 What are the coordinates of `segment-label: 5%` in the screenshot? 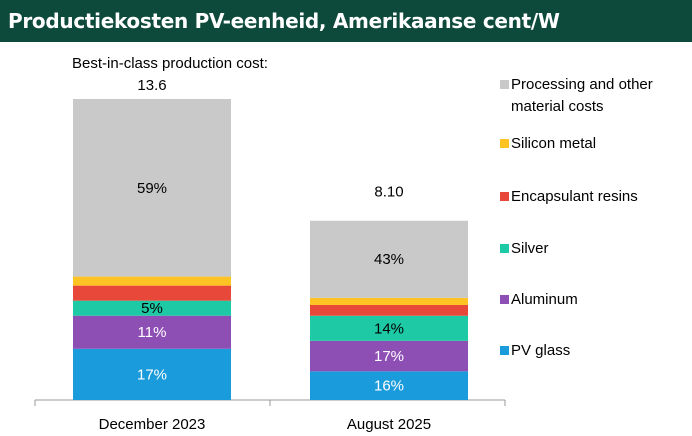 It's located at (152, 308).